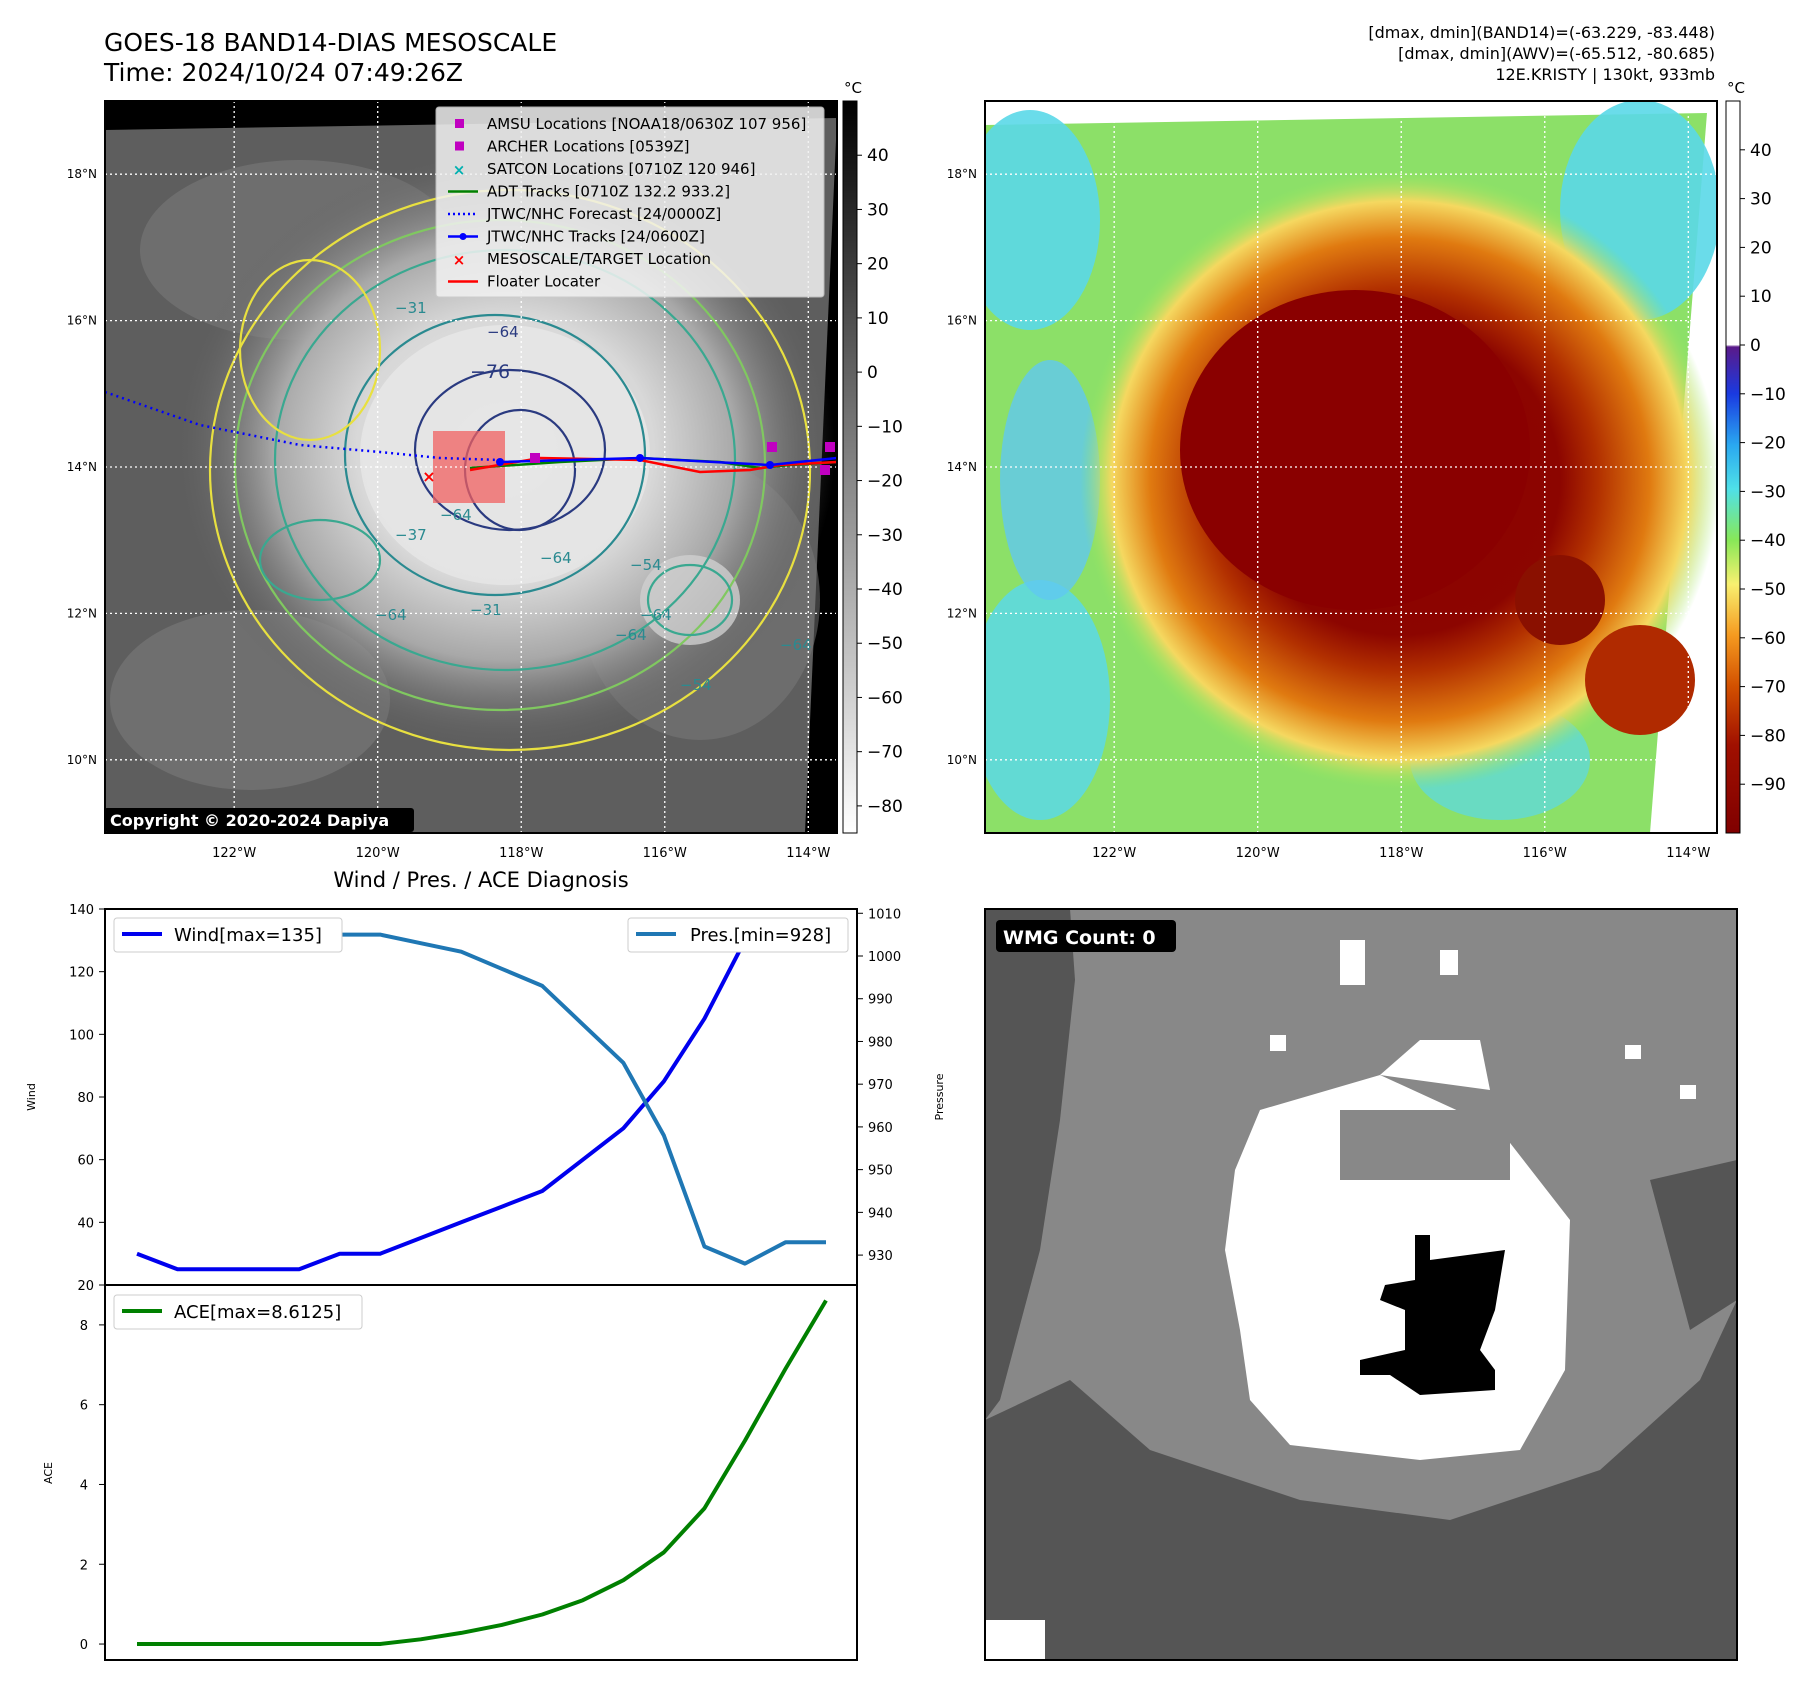 This screenshot has width=1797, height=1690. I want to click on target-marker: ×, so click(428, 476).